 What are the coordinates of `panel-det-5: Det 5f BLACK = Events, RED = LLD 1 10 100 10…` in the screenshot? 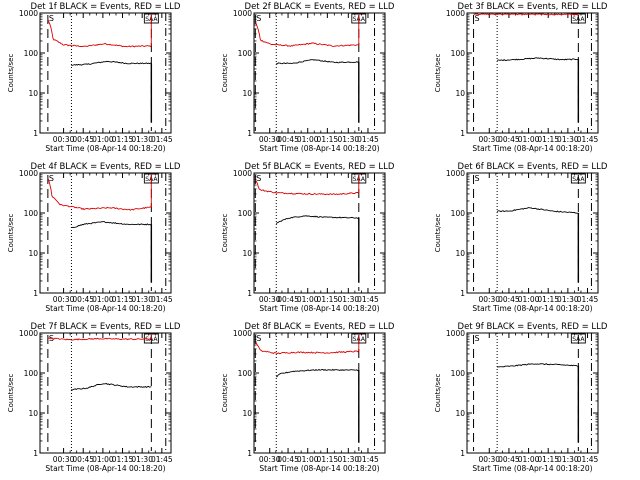 It's located at (308, 237).